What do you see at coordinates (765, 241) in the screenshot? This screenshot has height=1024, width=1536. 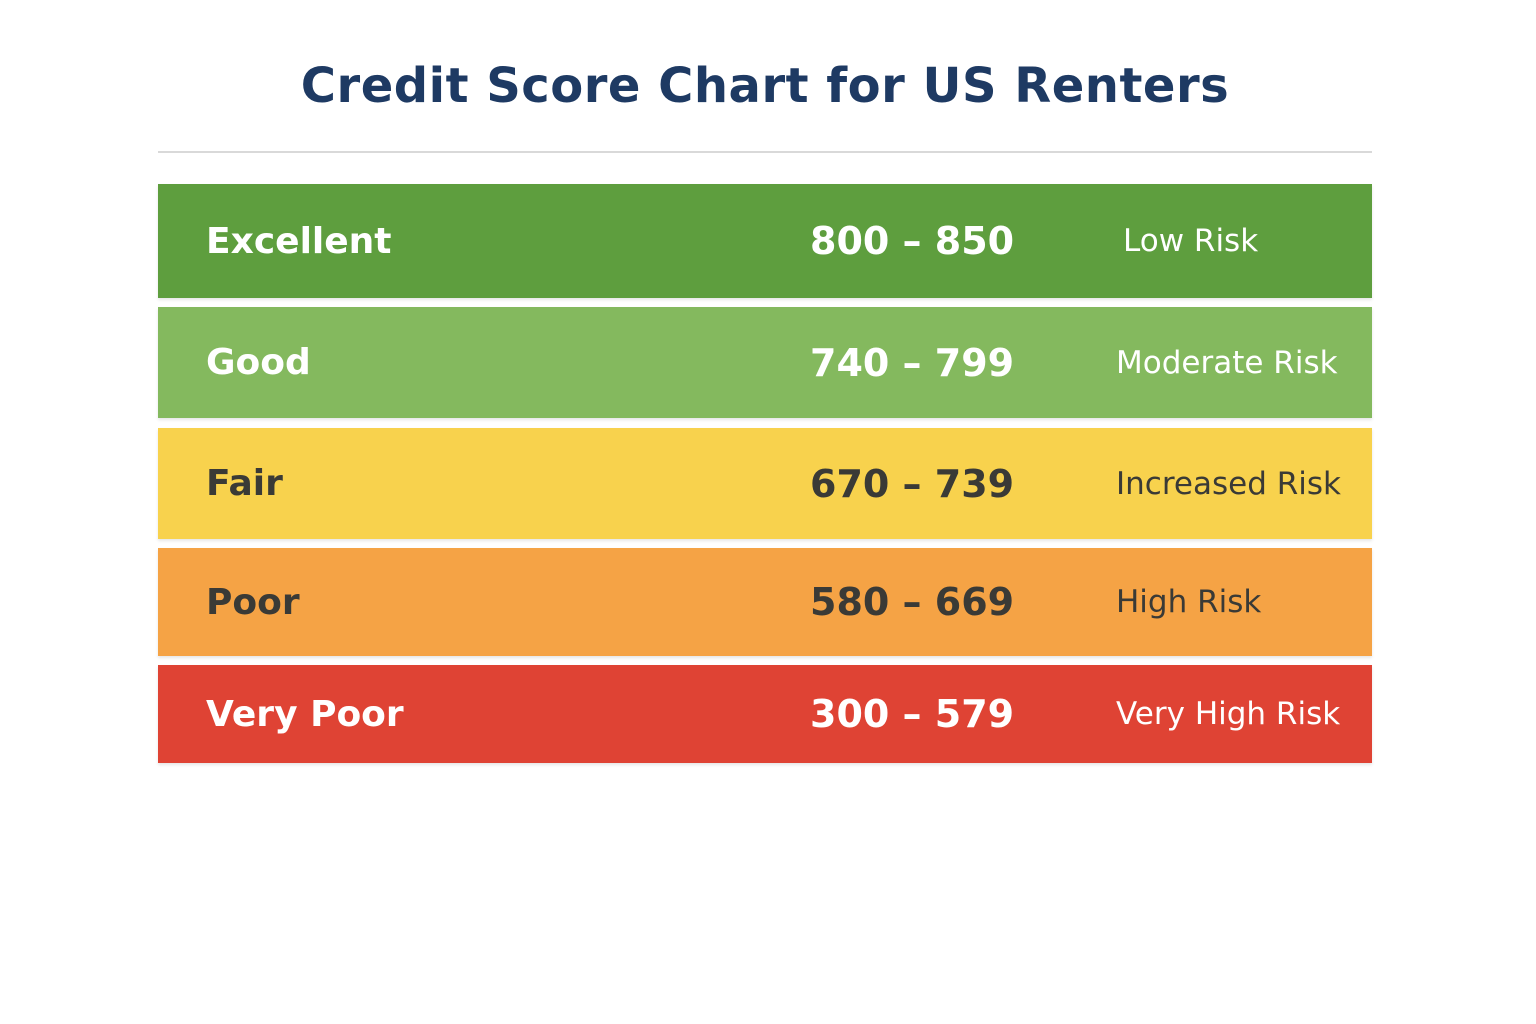 I see `table-row-excellent: Excellent 800 – 850 Low Risk` at bounding box center [765, 241].